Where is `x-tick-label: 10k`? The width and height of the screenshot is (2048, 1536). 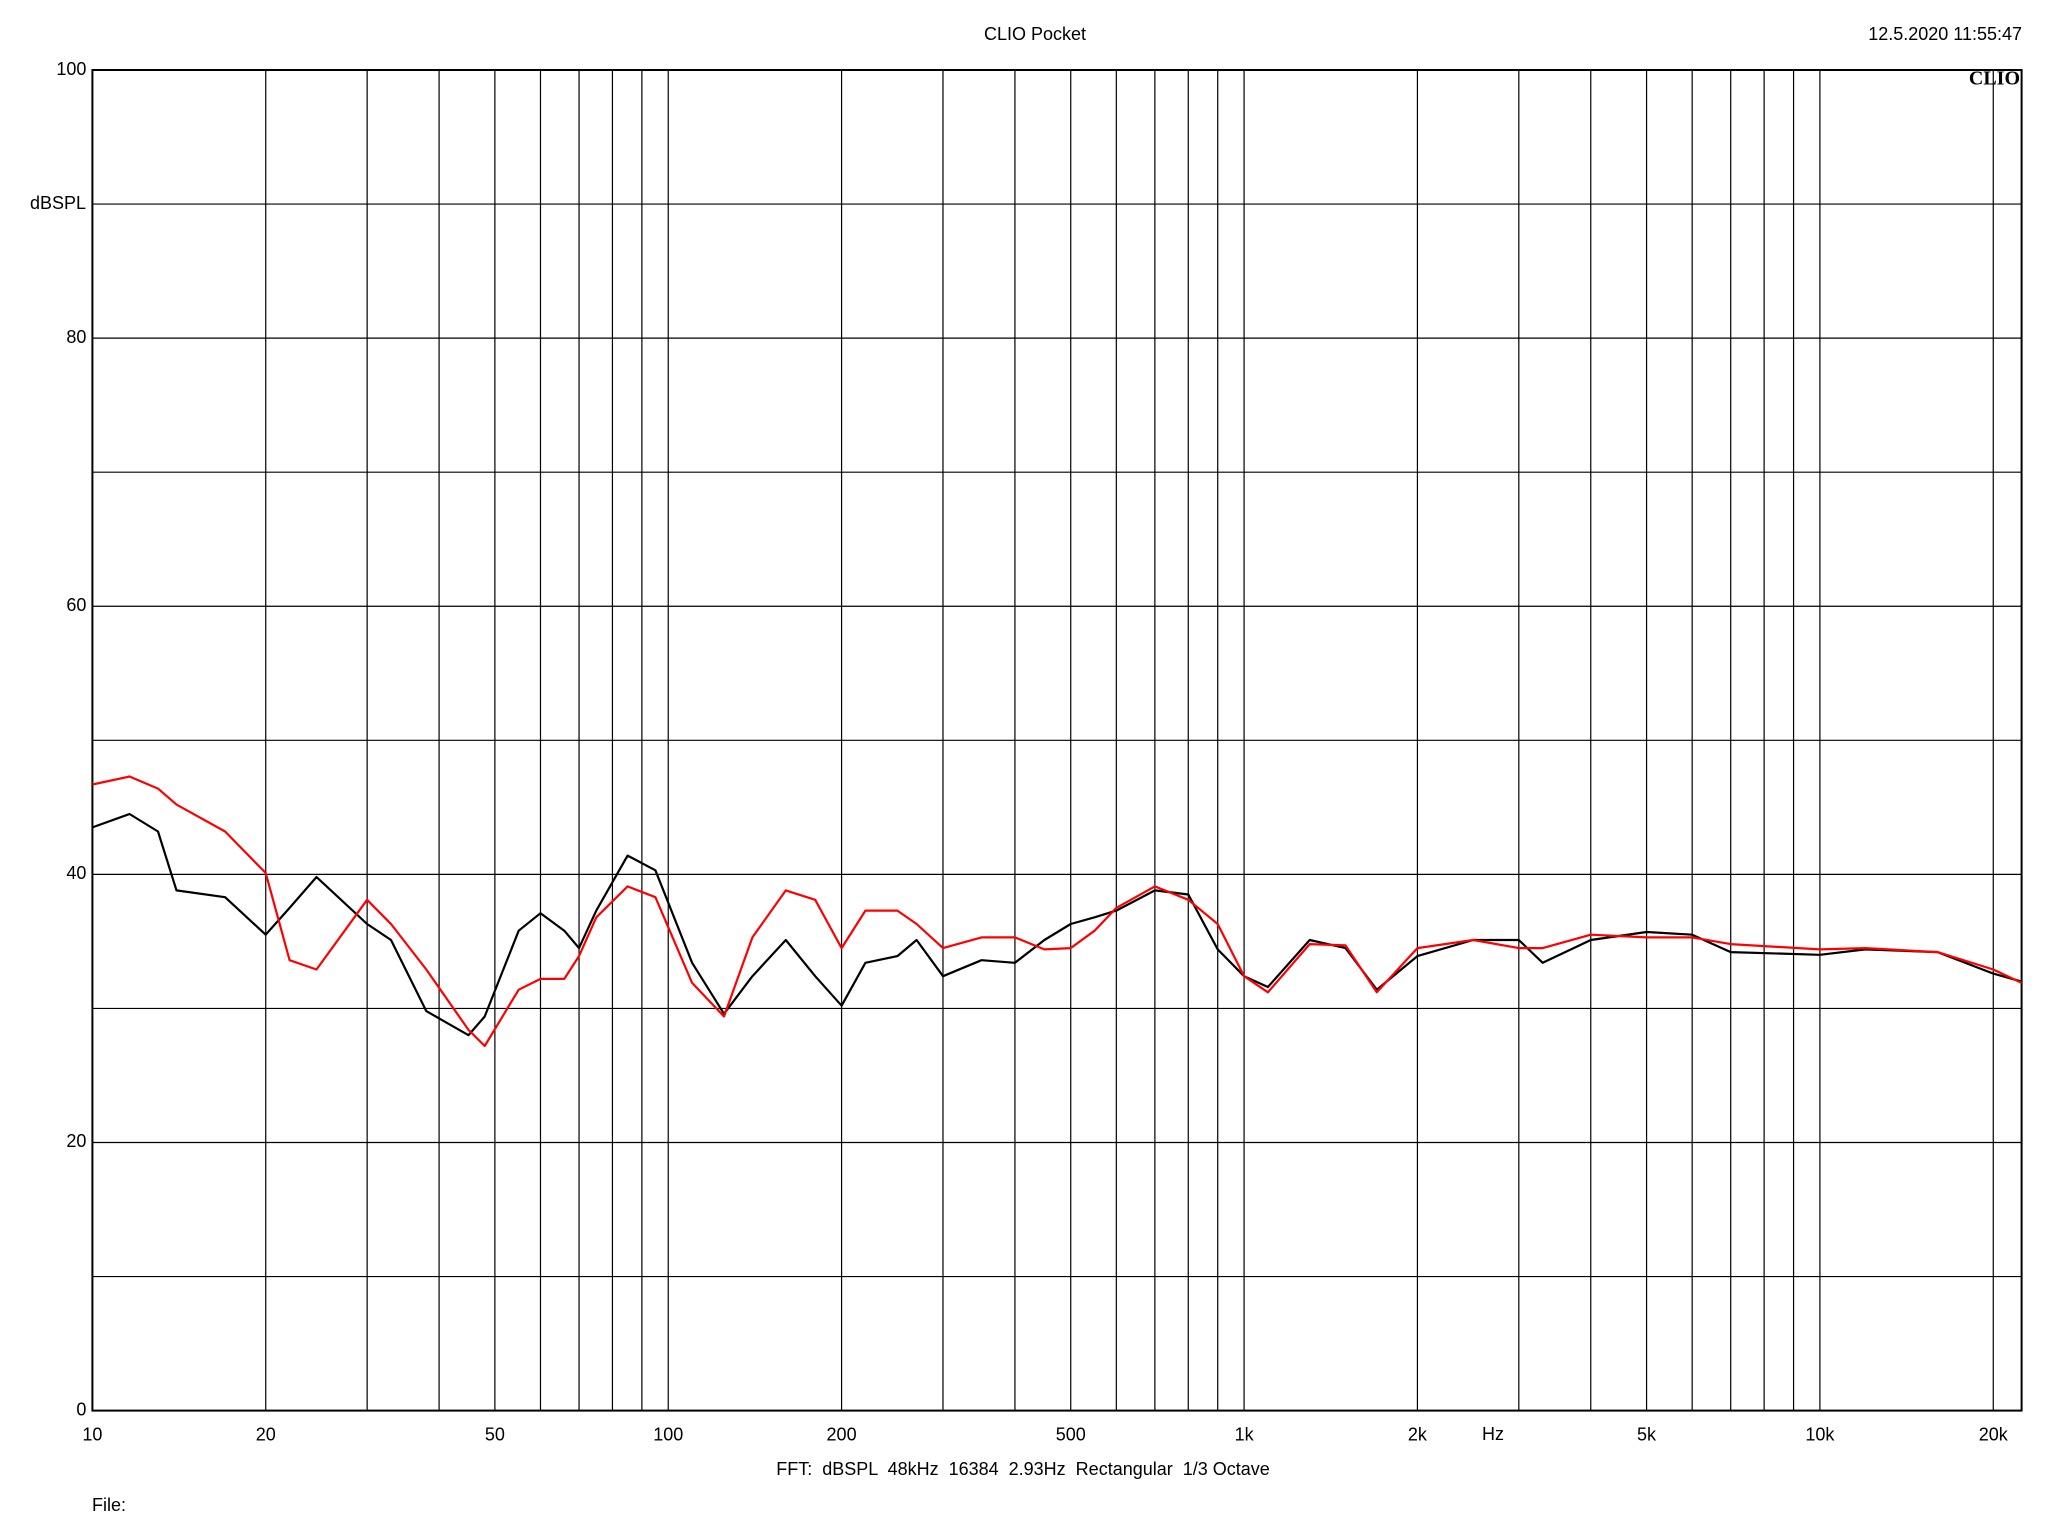 x-tick-label: 10k is located at coordinates (1820, 1434).